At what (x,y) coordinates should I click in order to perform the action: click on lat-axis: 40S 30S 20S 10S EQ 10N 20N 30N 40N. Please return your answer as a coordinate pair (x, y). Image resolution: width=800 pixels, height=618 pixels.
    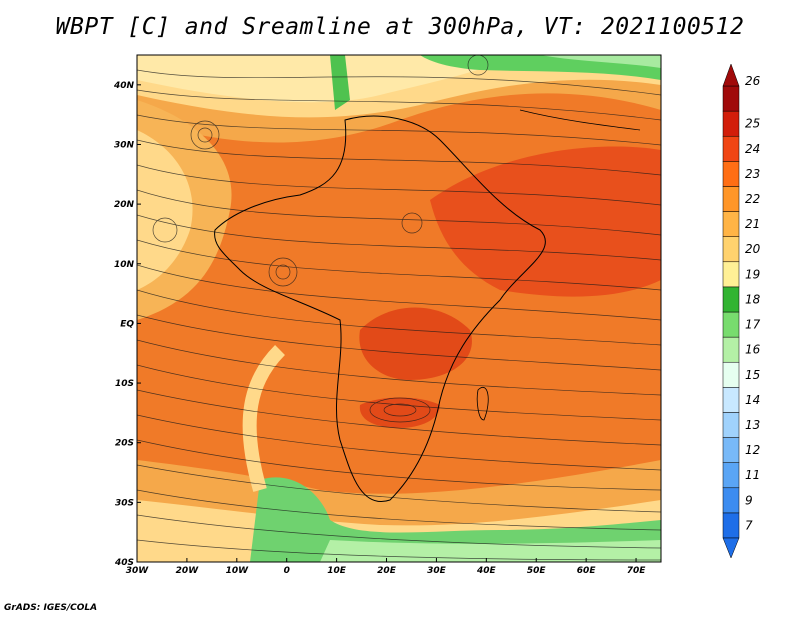
    Looking at the image, I should click on (127, 324).